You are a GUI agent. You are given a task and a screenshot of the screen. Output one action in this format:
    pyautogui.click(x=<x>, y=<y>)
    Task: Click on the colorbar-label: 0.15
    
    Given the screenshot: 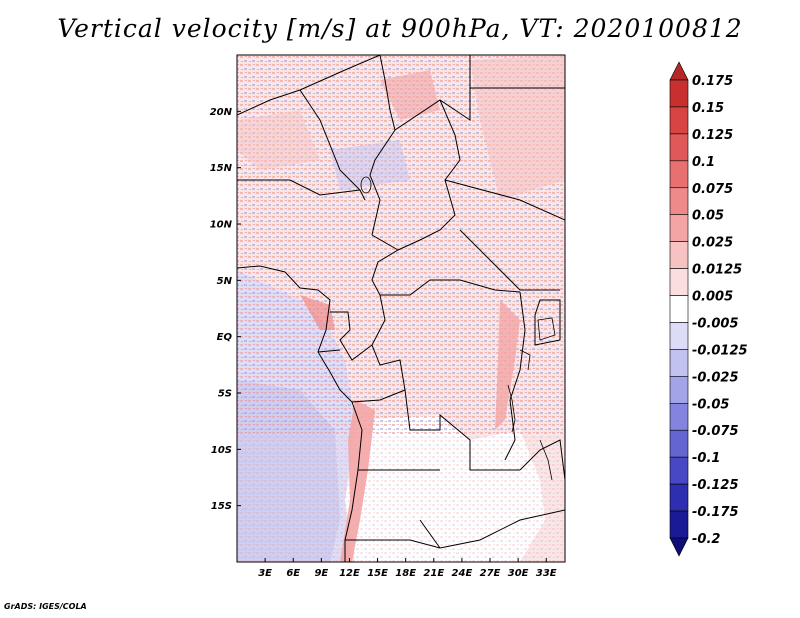 What is the action you would take?
    pyautogui.click(x=708, y=108)
    